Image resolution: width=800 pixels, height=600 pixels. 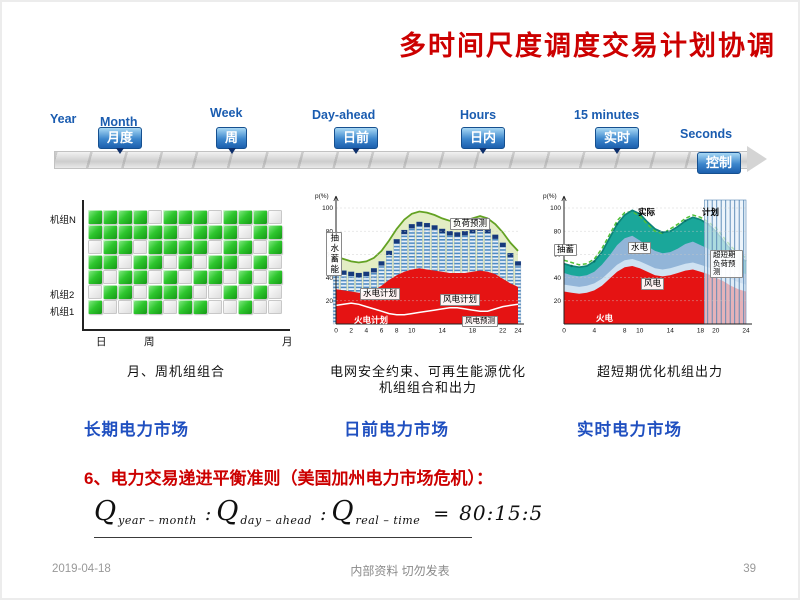 I want to click on svg-text: 2, so click(x=351, y=331).